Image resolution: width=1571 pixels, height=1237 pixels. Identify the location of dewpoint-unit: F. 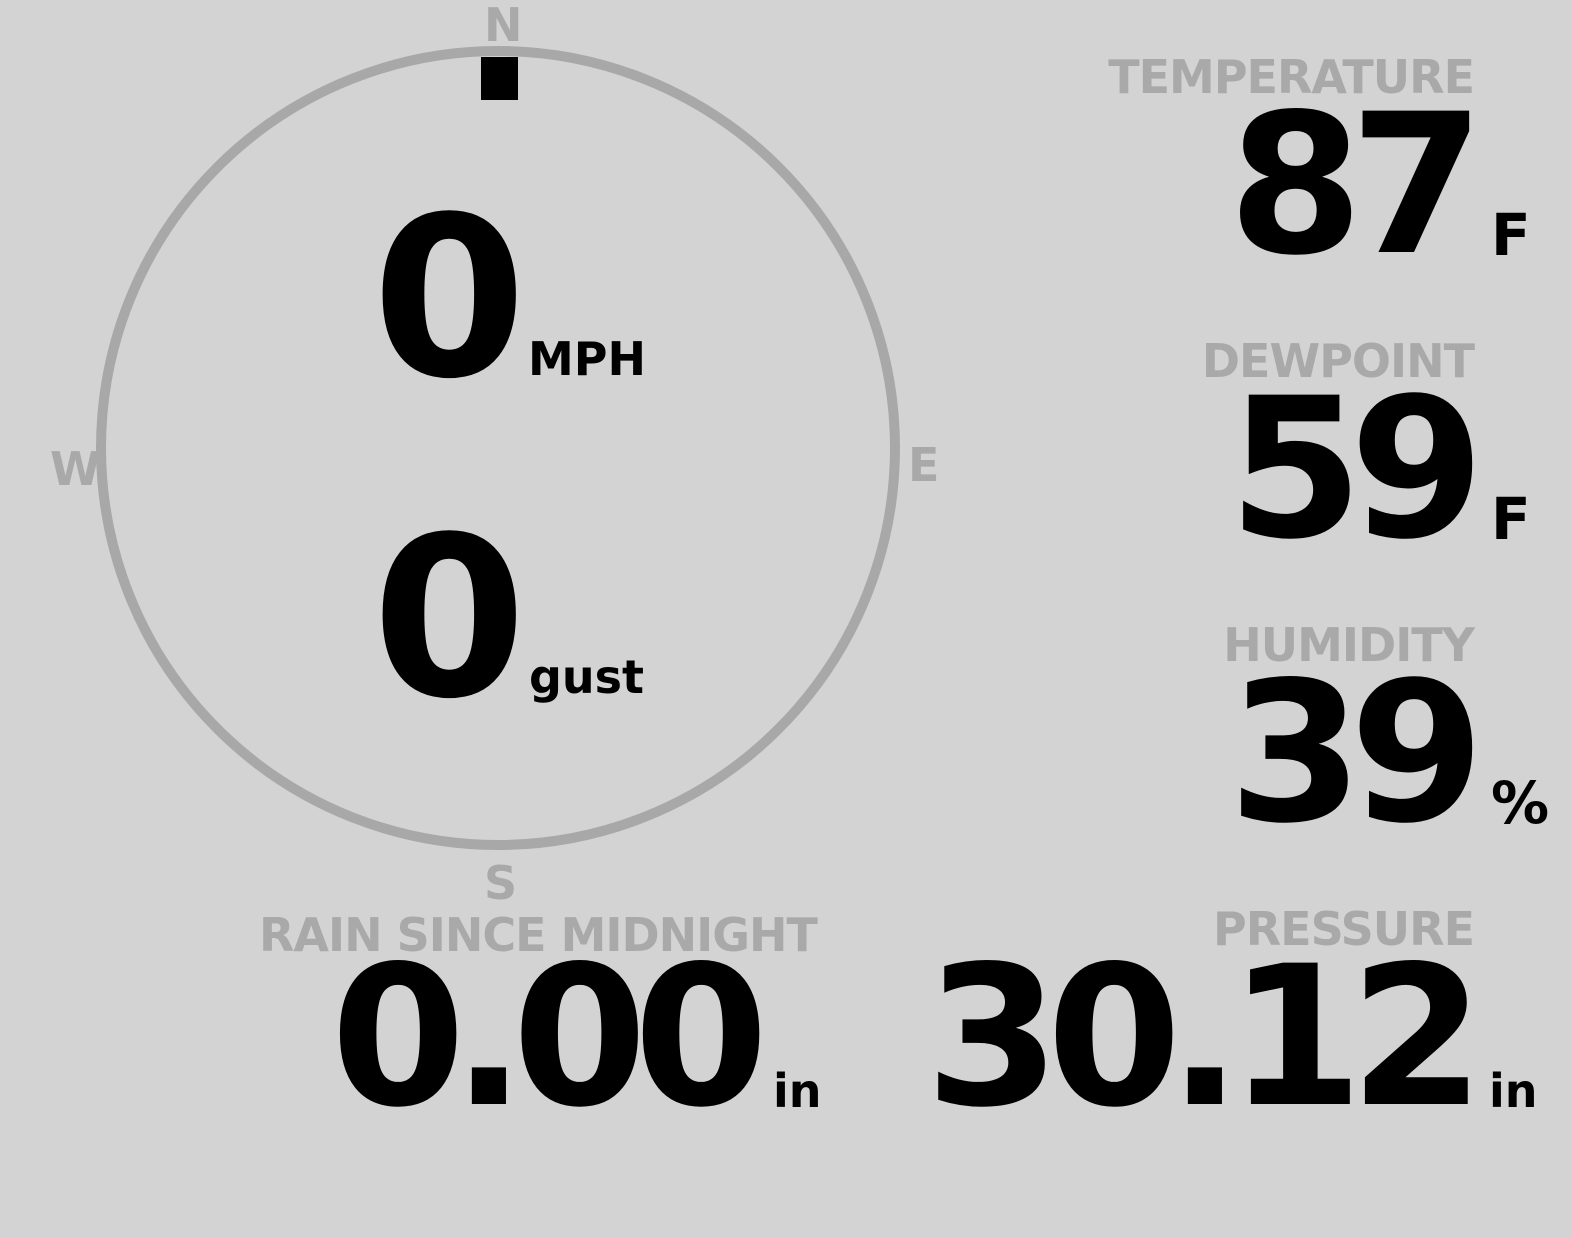
(1511, 519).